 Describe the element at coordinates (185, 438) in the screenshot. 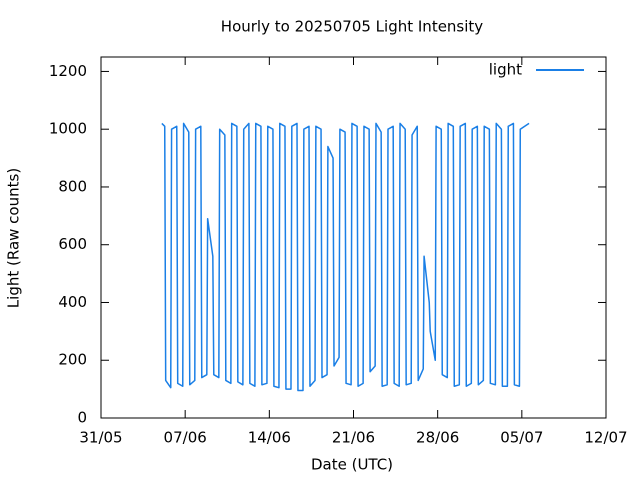

I see `x-tick-label: 07/06` at that location.